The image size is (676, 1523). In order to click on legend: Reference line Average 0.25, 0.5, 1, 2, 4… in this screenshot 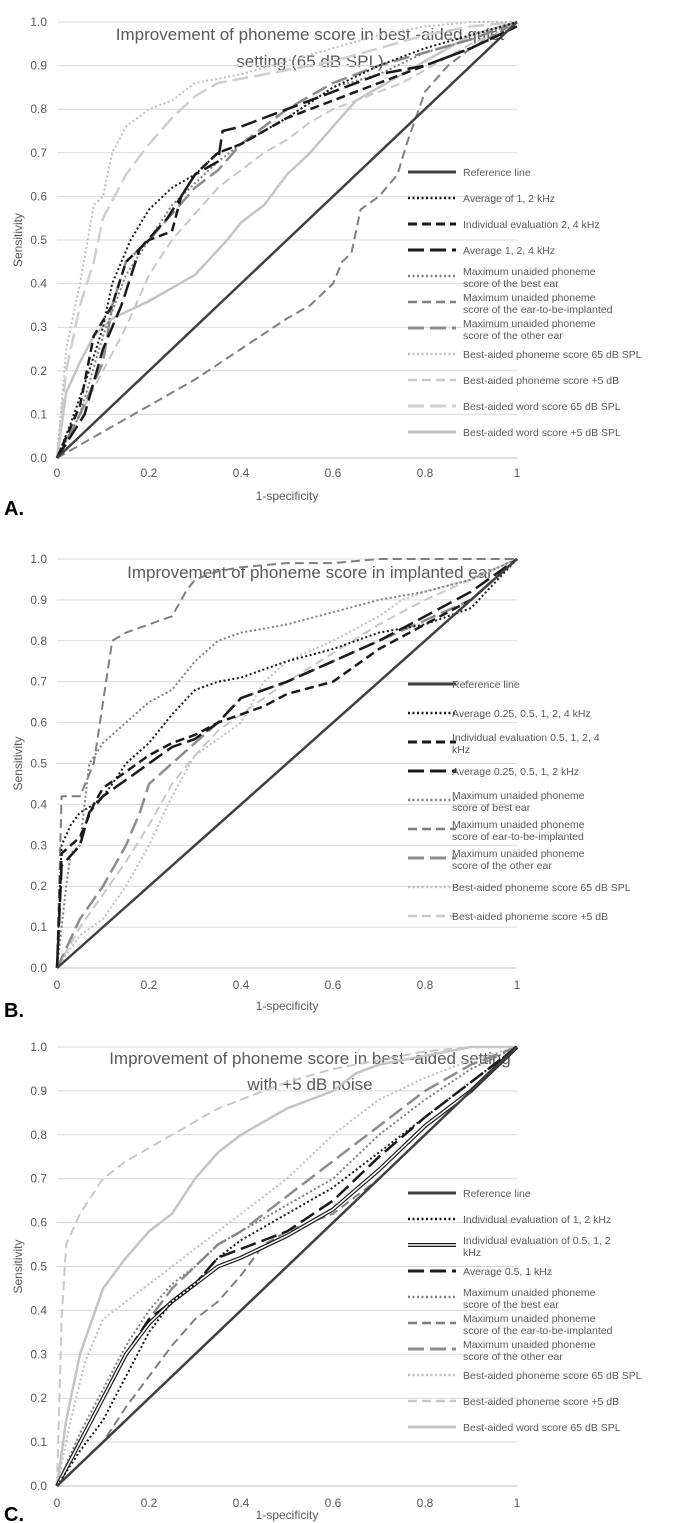, I will do `click(519, 801)`.